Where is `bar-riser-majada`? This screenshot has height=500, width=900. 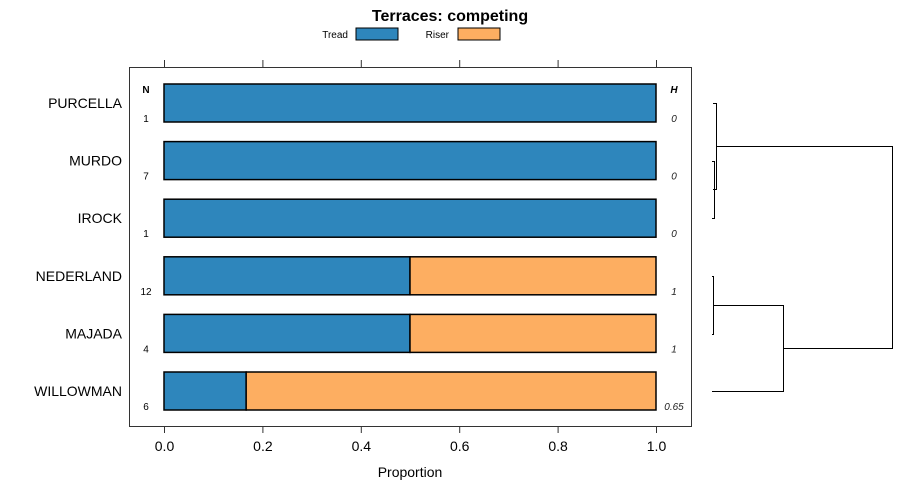 bar-riser-majada is located at coordinates (533, 333).